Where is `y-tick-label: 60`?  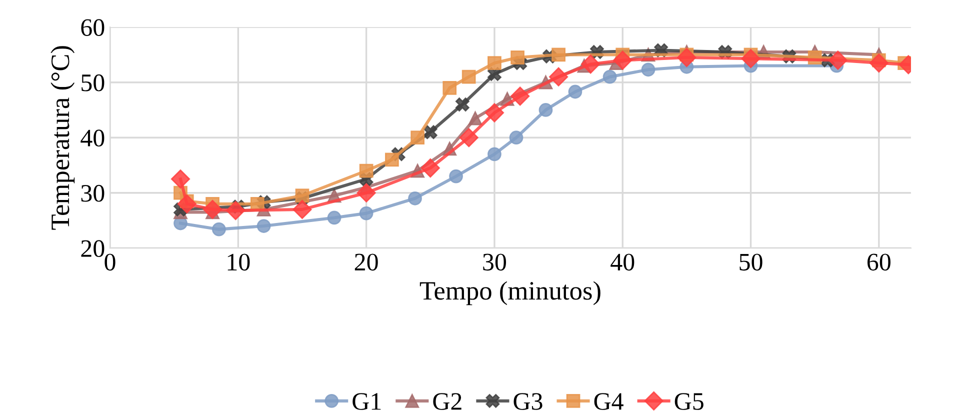 y-tick-label: 60 is located at coordinates (92, 27).